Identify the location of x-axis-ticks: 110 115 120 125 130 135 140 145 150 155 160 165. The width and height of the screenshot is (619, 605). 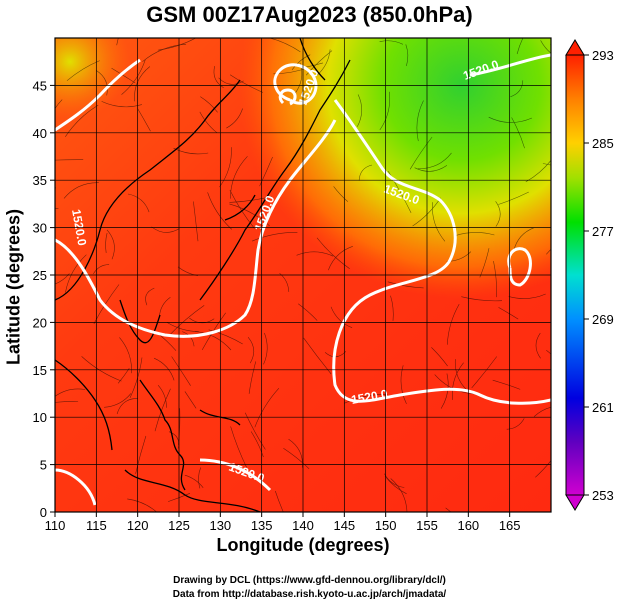
(283, 522).